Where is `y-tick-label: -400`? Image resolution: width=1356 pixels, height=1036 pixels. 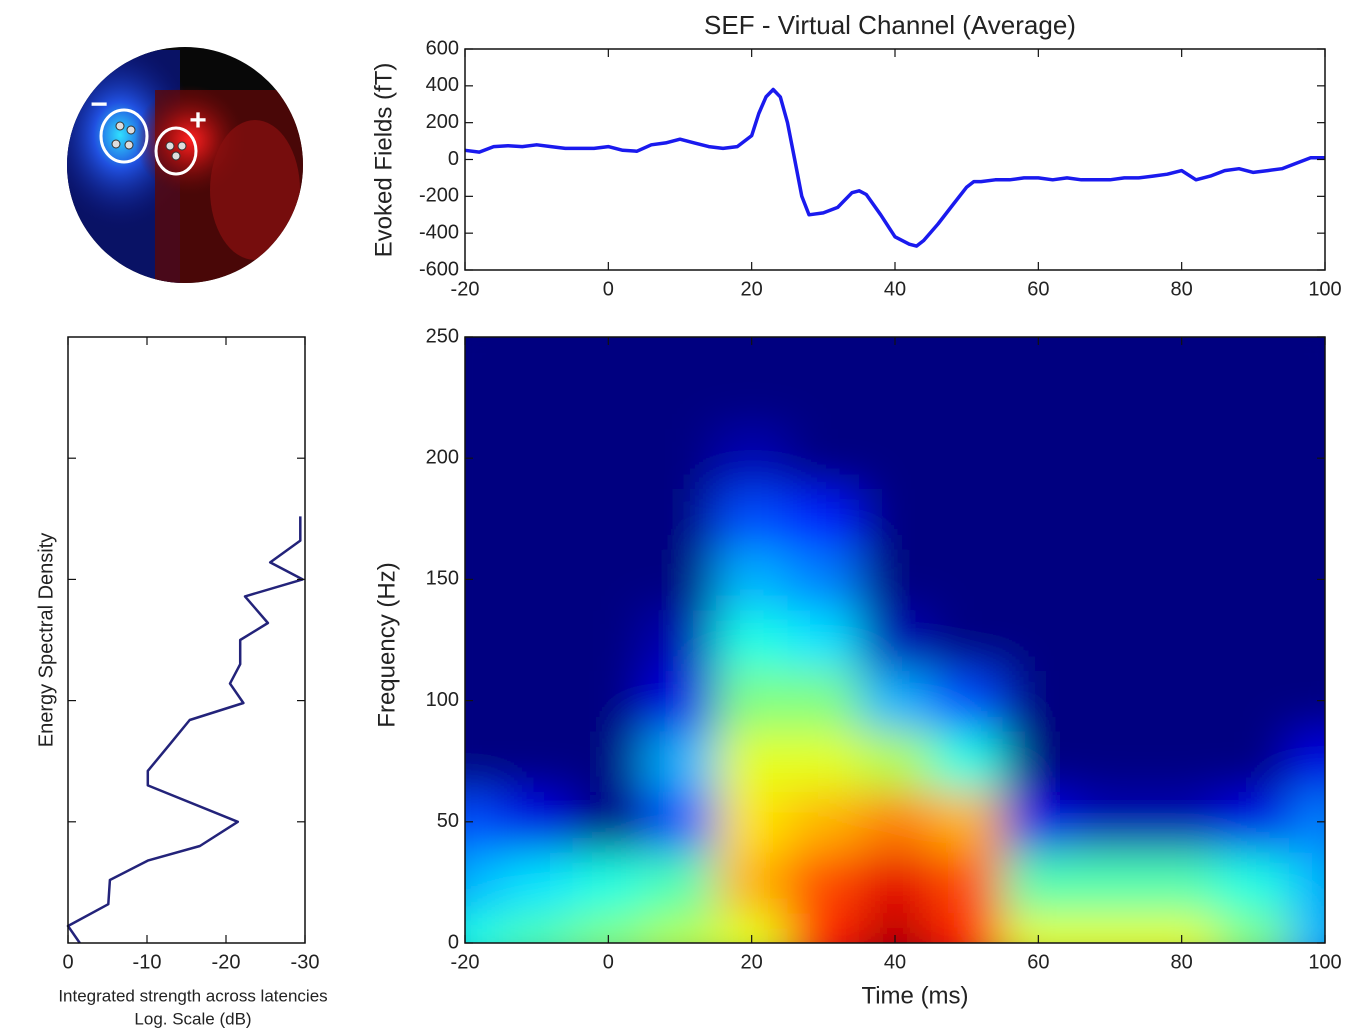
y-tick-label: -400 is located at coordinates (439, 232).